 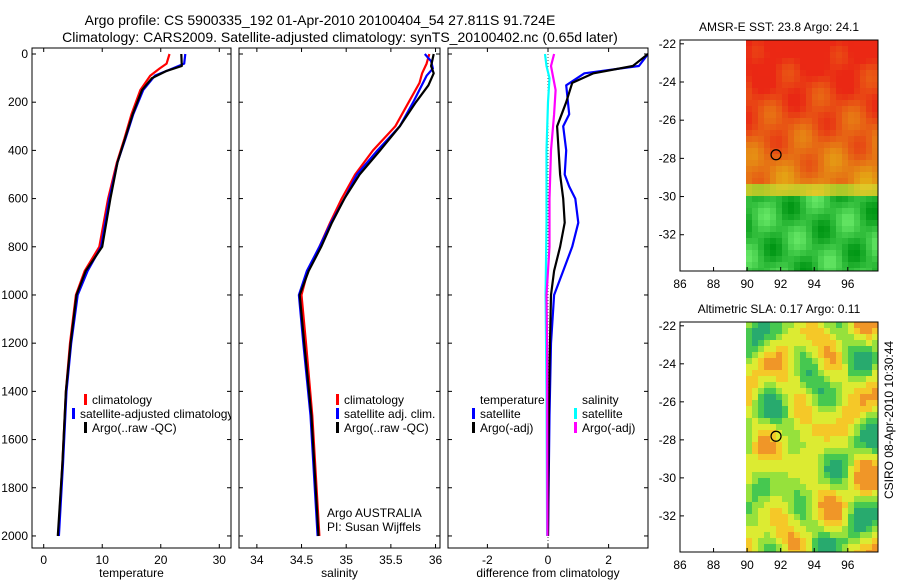 I want to click on sla-map-ytick-label: -30, so click(x=668, y=478).